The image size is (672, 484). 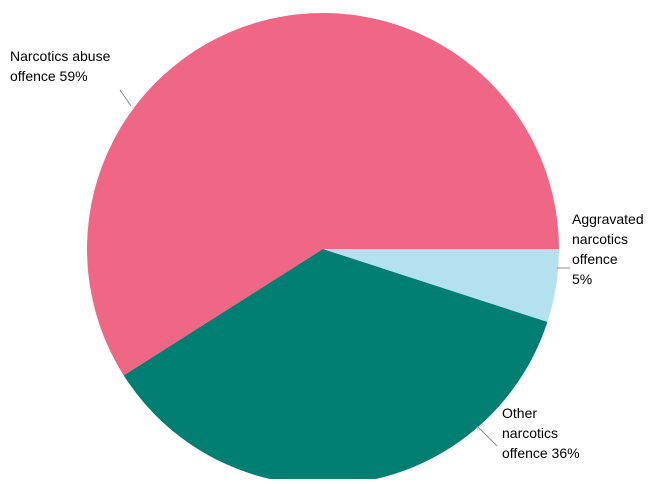 I want to click on slice-label-2-line-2: narcotics, so click(x=530, y=433).